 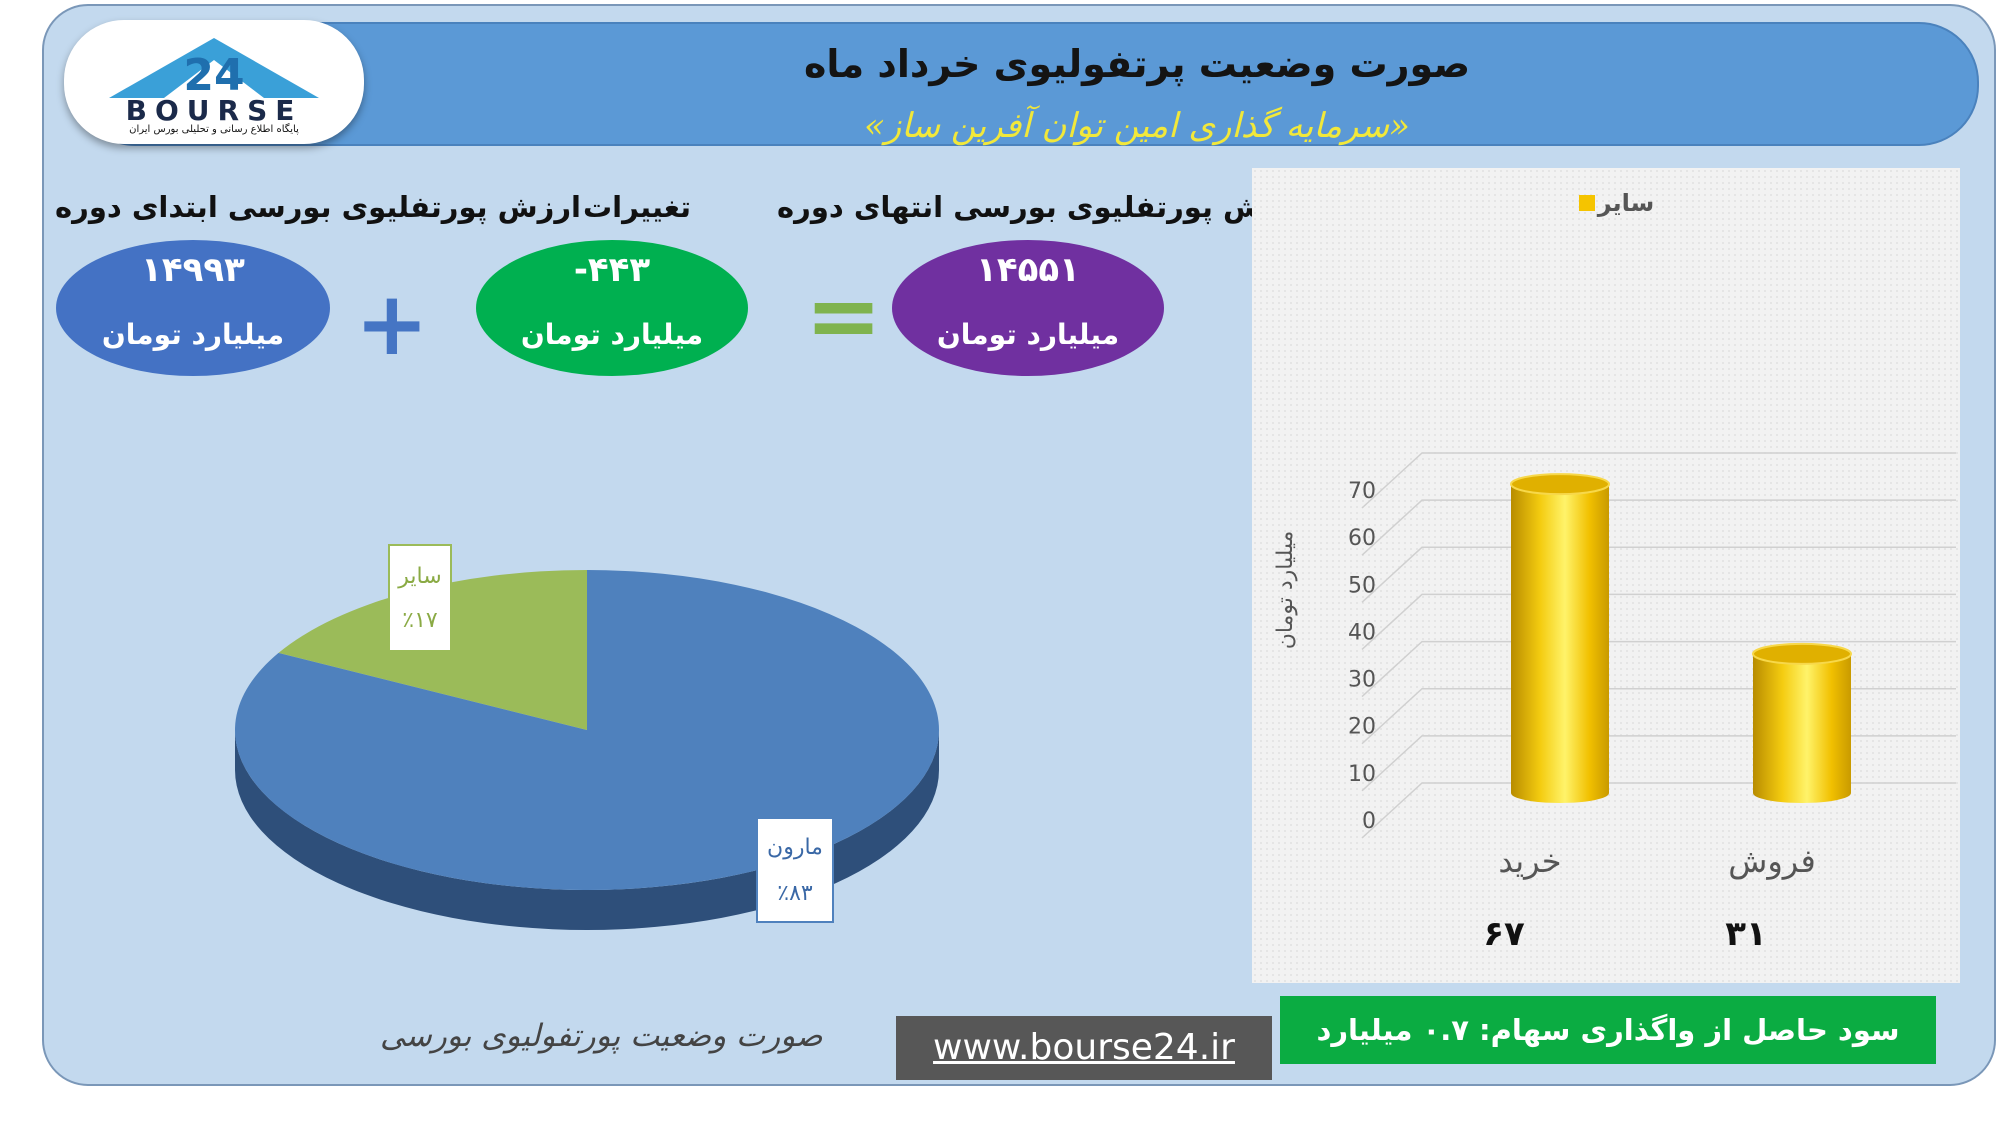 What do you see at coordinates (1028, 334) in the screenshot?
I see `end-value-unit: میلیارد تومان` at bounding box center [1028, 334].